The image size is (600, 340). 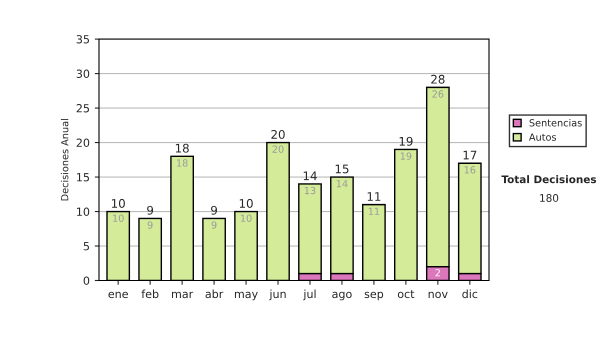 What do you see at coordinates (470, 294) in the screenshot?
I see `x-tick-label: dic` at bounding box center [470, 294].